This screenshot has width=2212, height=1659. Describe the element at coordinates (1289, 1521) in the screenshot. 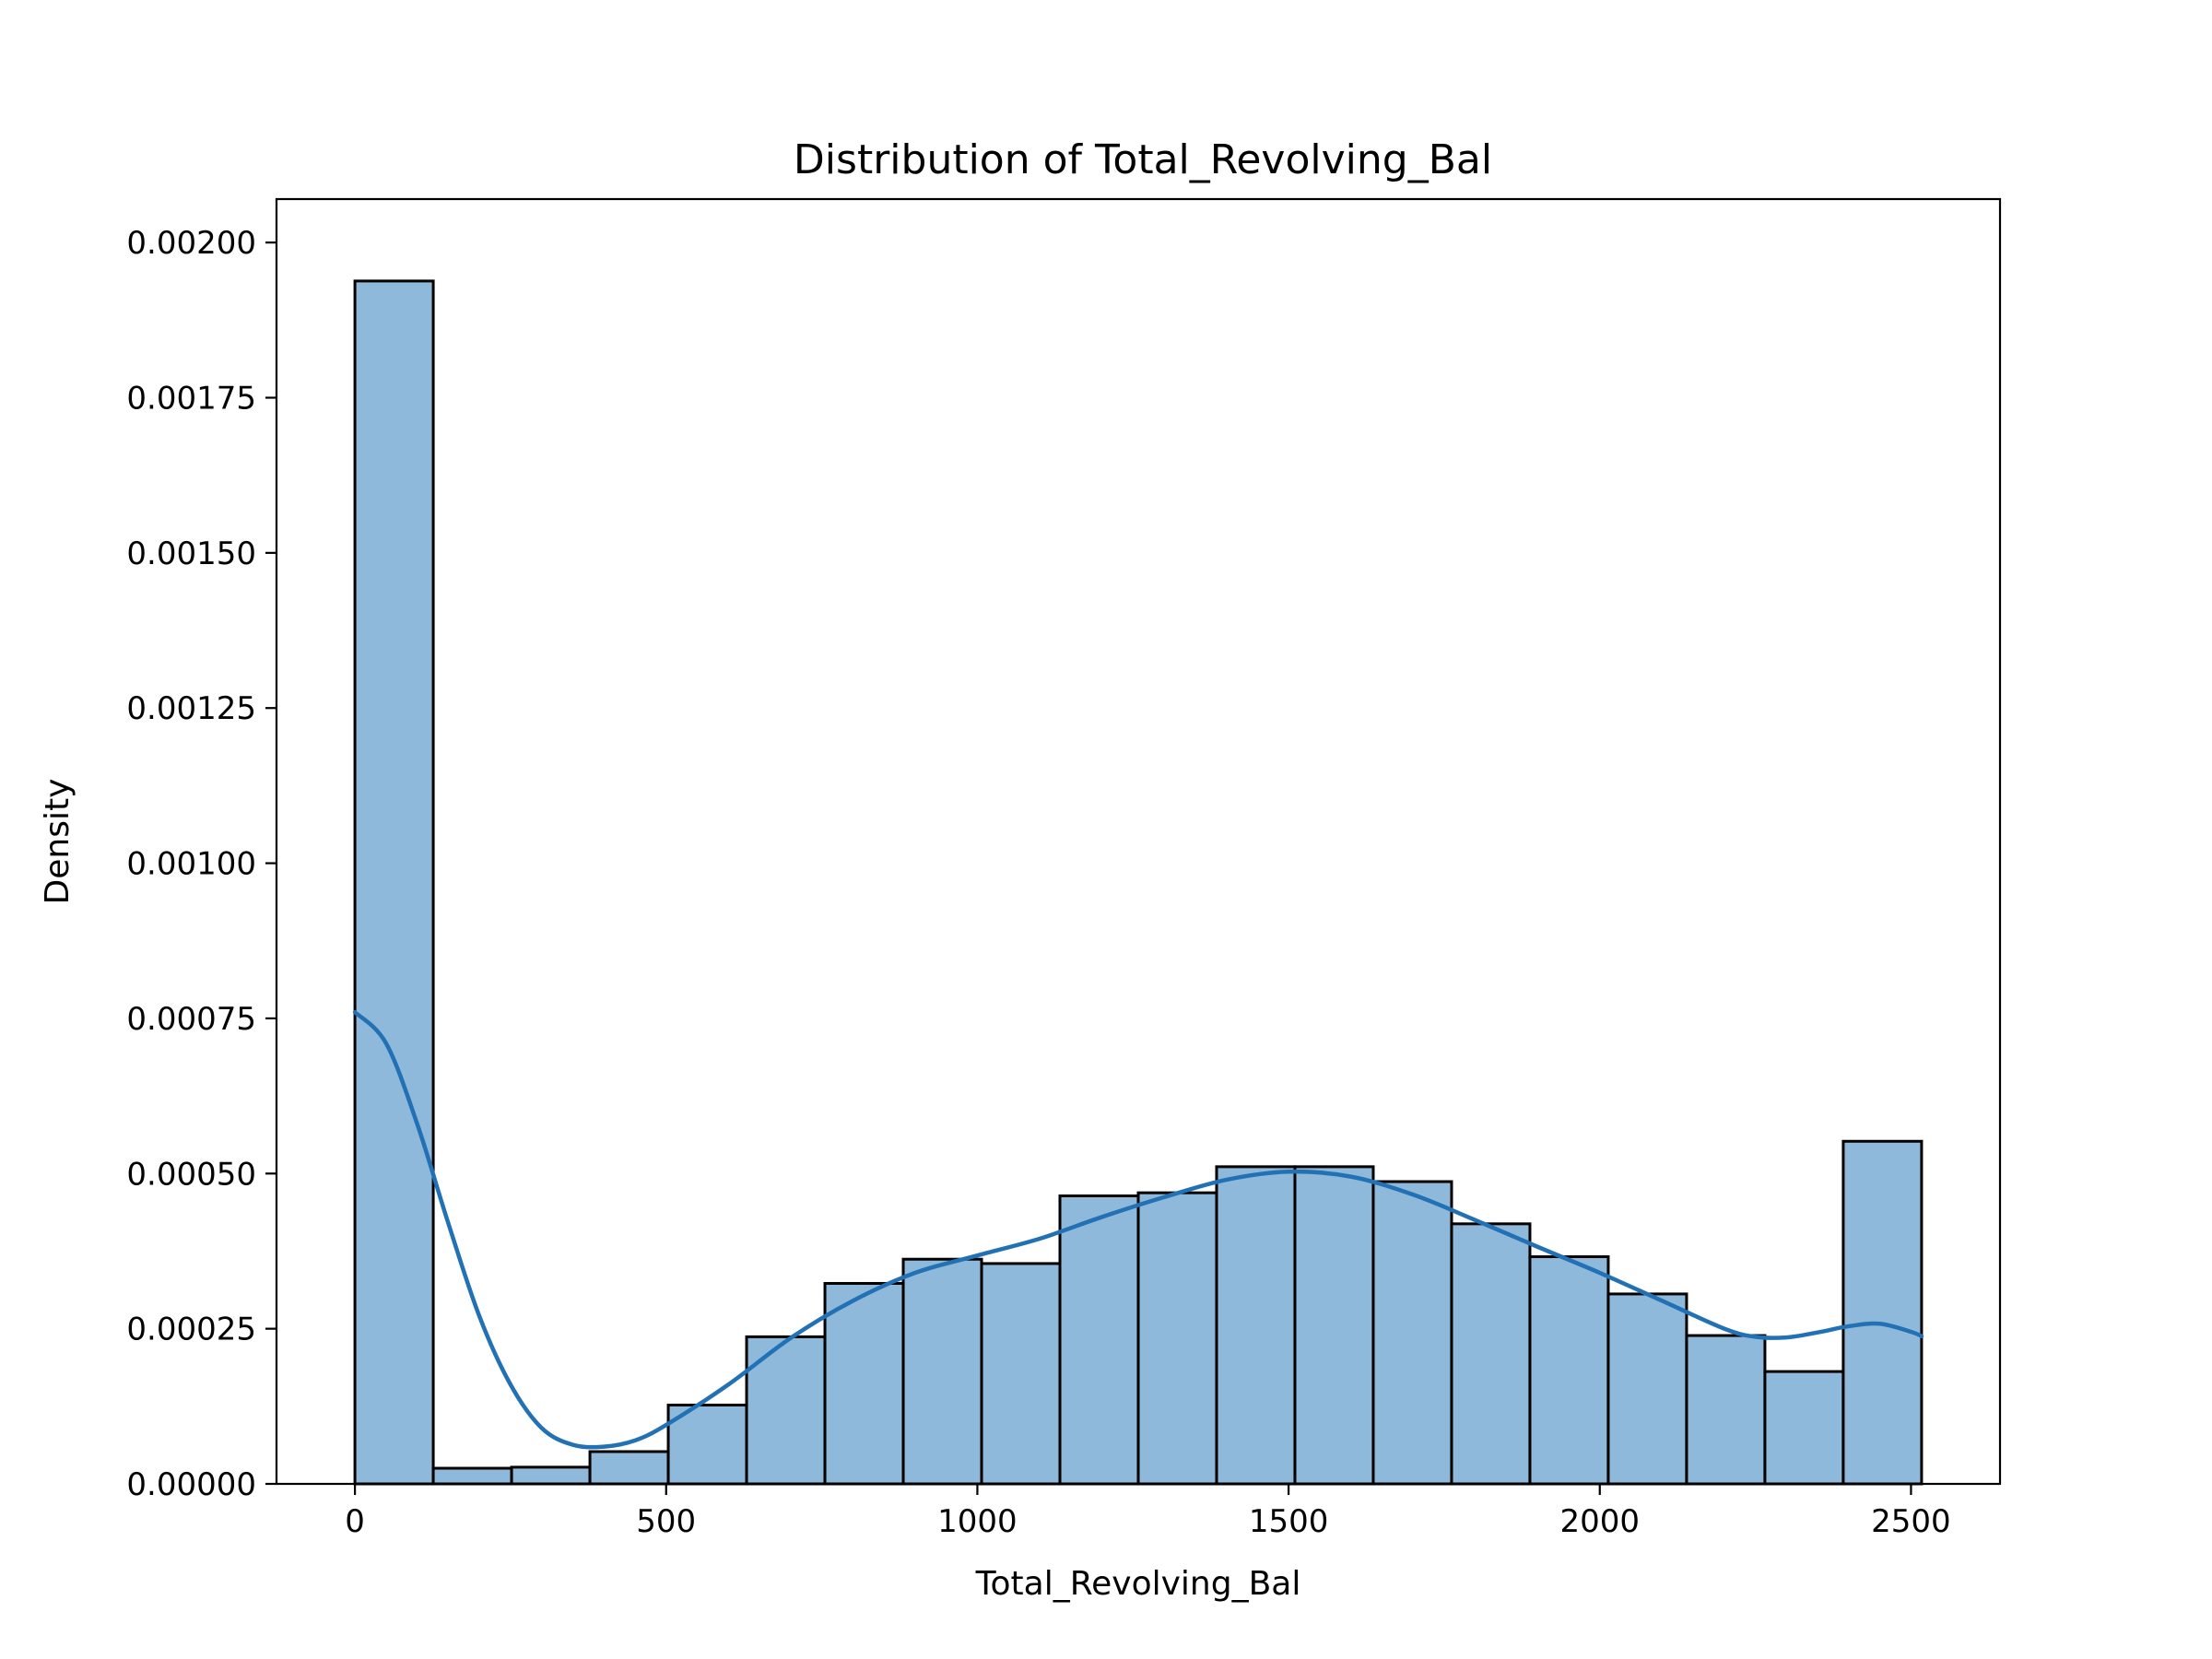

I see `x-tick-label-3: 1500` at that location.